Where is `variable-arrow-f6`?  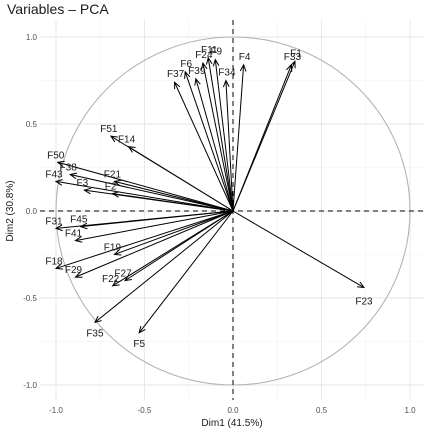 variable-arrow-f6 is located at coordinates (209, 141).